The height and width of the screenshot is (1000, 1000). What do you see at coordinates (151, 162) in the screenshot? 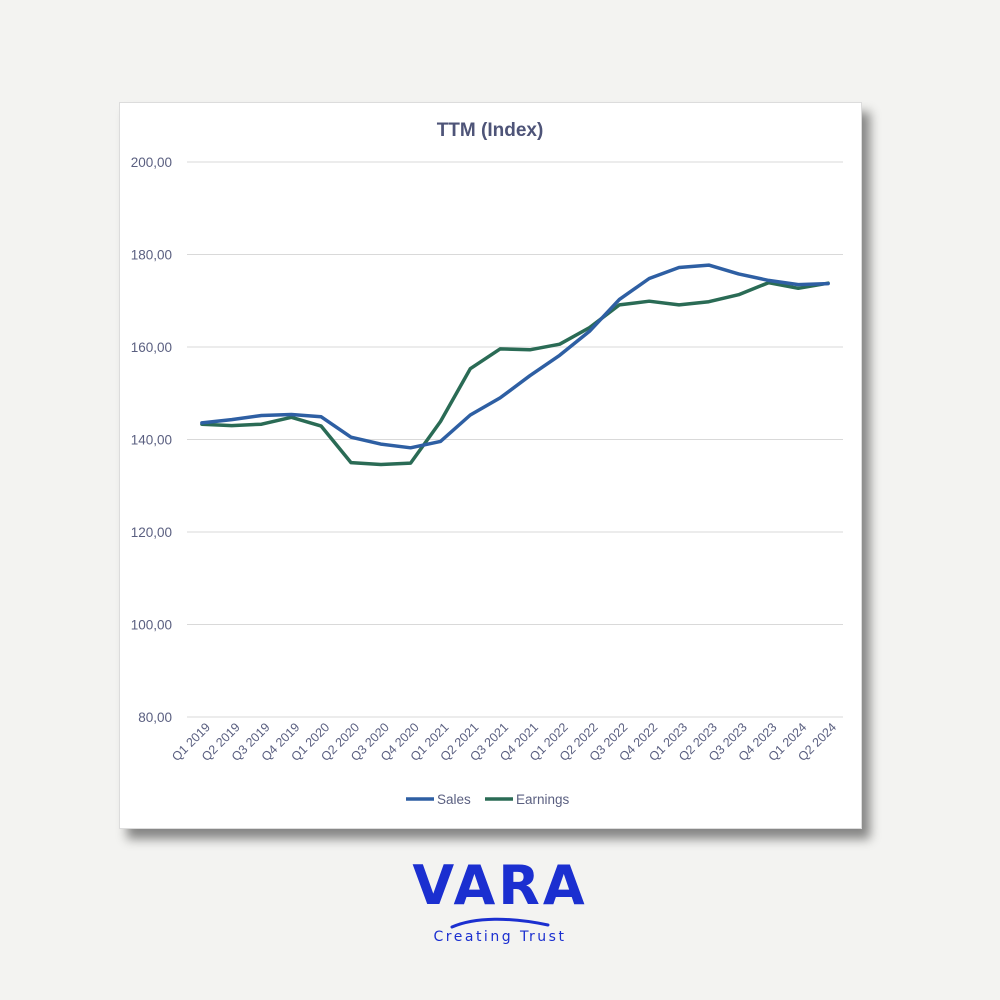
I see `y-tick-label: 200,00` at bounding box center [151, 162].